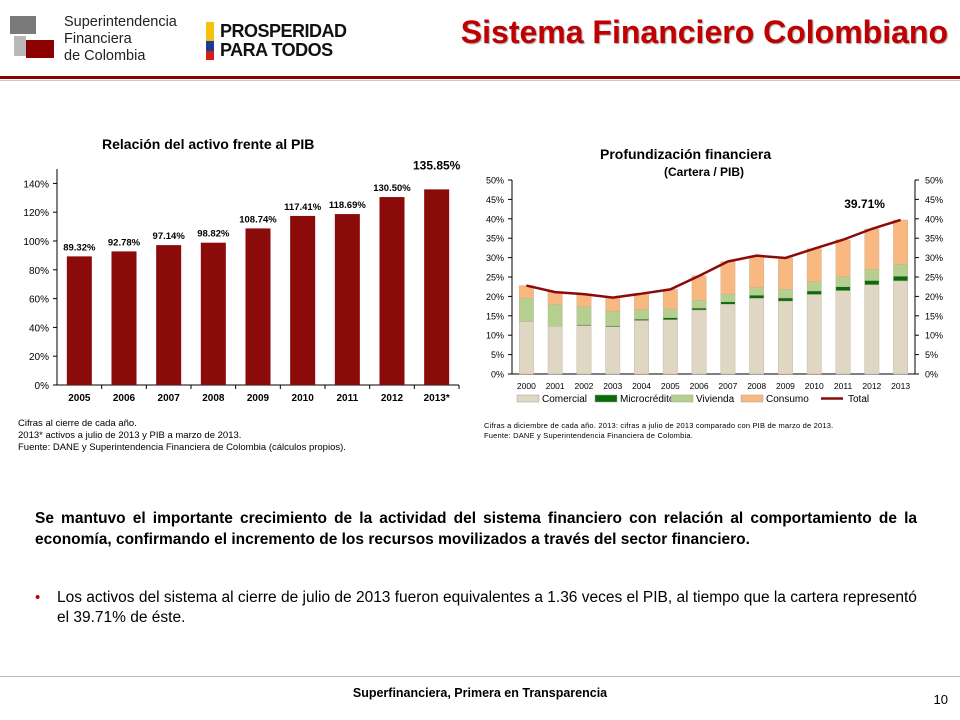  What do you see at coordinates (584, 386) in the screenshot?
I see `x-tick-label: 2002` at bounding box center [584, 386].